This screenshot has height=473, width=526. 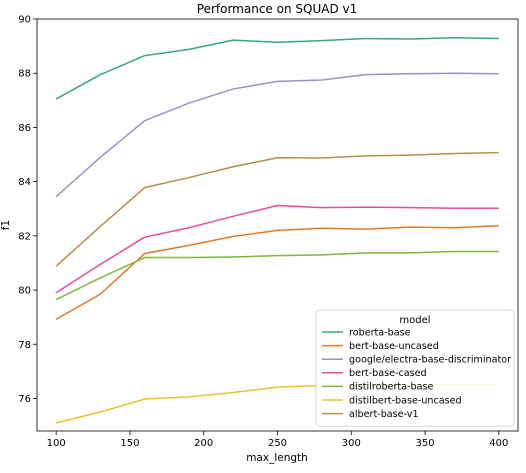 What do you see at coordinates (24, 345) in the screenshot?
I see `y-tick-label-1: 78` at bounding box center [24, 345].